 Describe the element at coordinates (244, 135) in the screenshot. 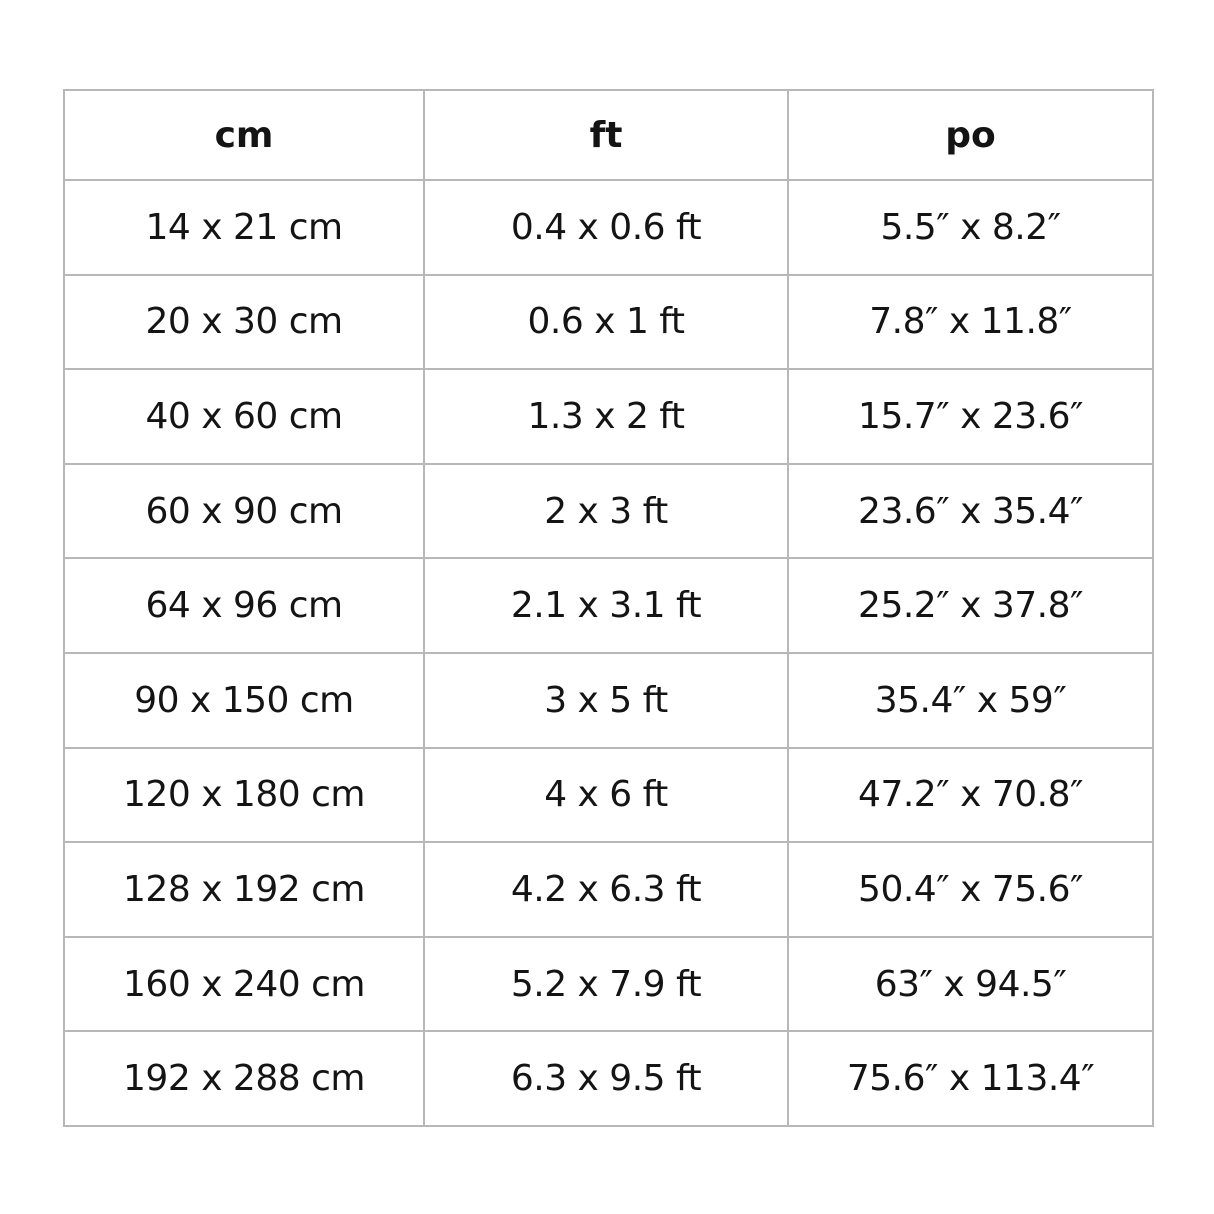

I see `header-cm: cm` at that location.